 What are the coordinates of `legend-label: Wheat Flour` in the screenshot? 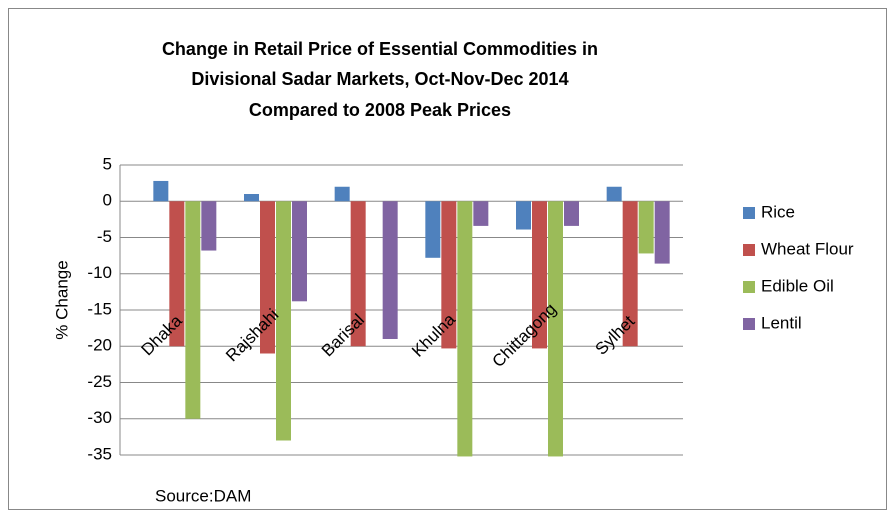 It's located at (807, 248).